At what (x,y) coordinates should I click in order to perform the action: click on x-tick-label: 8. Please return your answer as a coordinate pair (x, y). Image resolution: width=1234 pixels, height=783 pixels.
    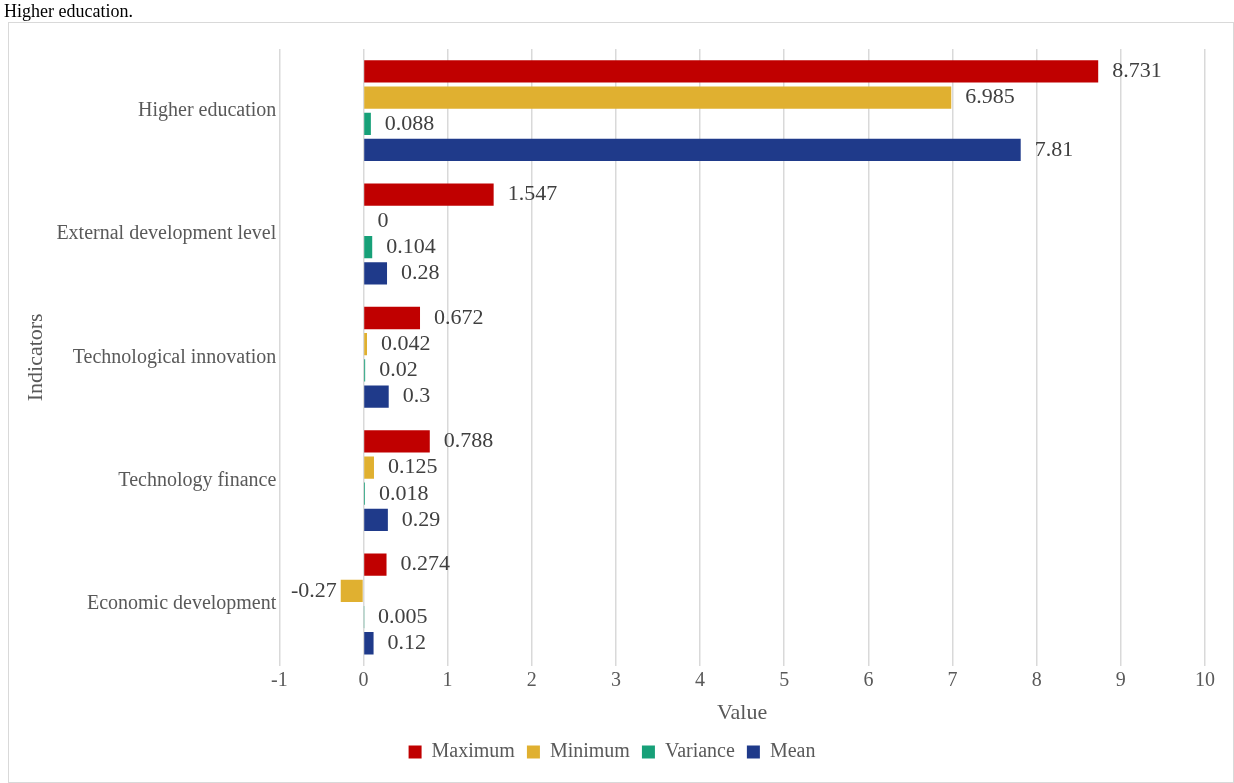
    Looking at the image, I should click on (1036, 678).